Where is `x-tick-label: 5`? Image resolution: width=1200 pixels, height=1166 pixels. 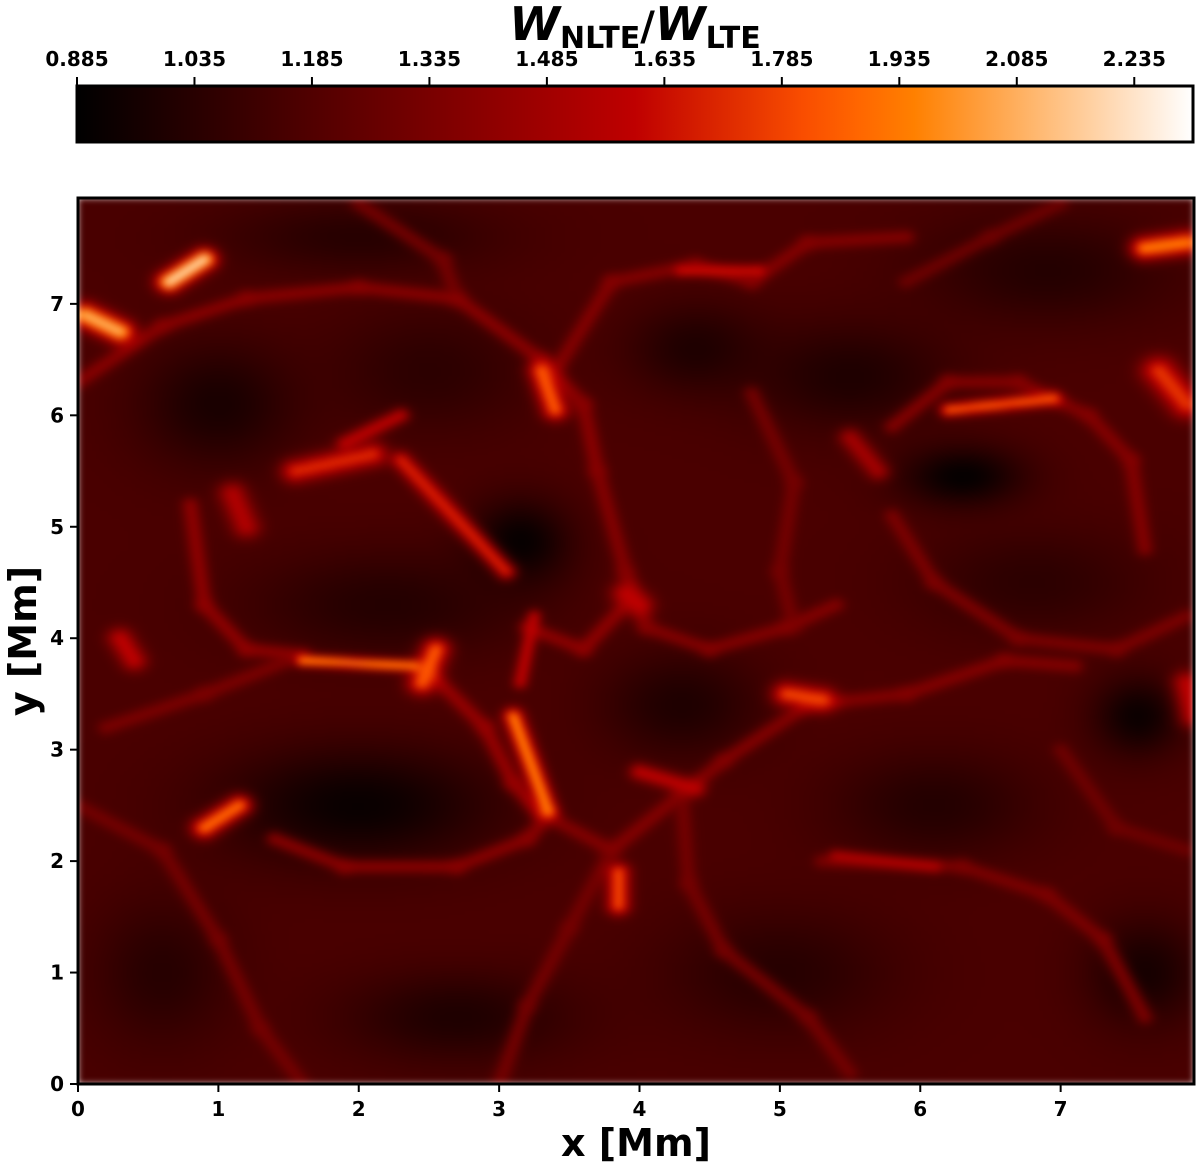
x-tick-label: 5 is located at coordinates (780, 1109).